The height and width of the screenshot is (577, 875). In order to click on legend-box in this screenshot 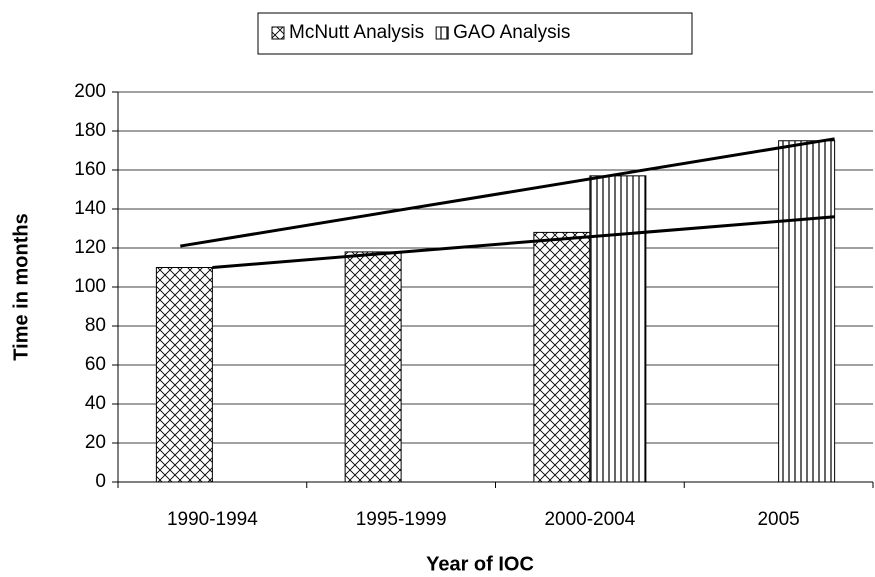, I will do `click(475, 33)`.